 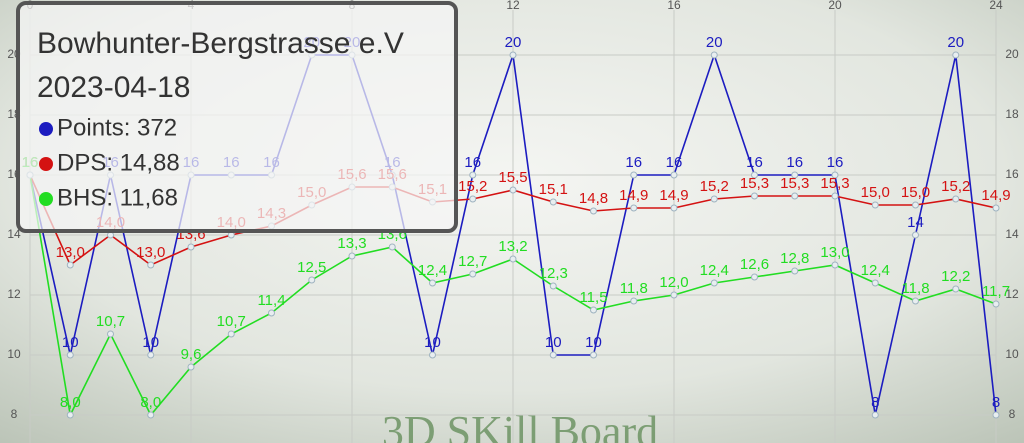 What do you see at coordinates (472, 261) in the screenshot?
I see `data-label: 12,7` at bounding box center [472, 261].